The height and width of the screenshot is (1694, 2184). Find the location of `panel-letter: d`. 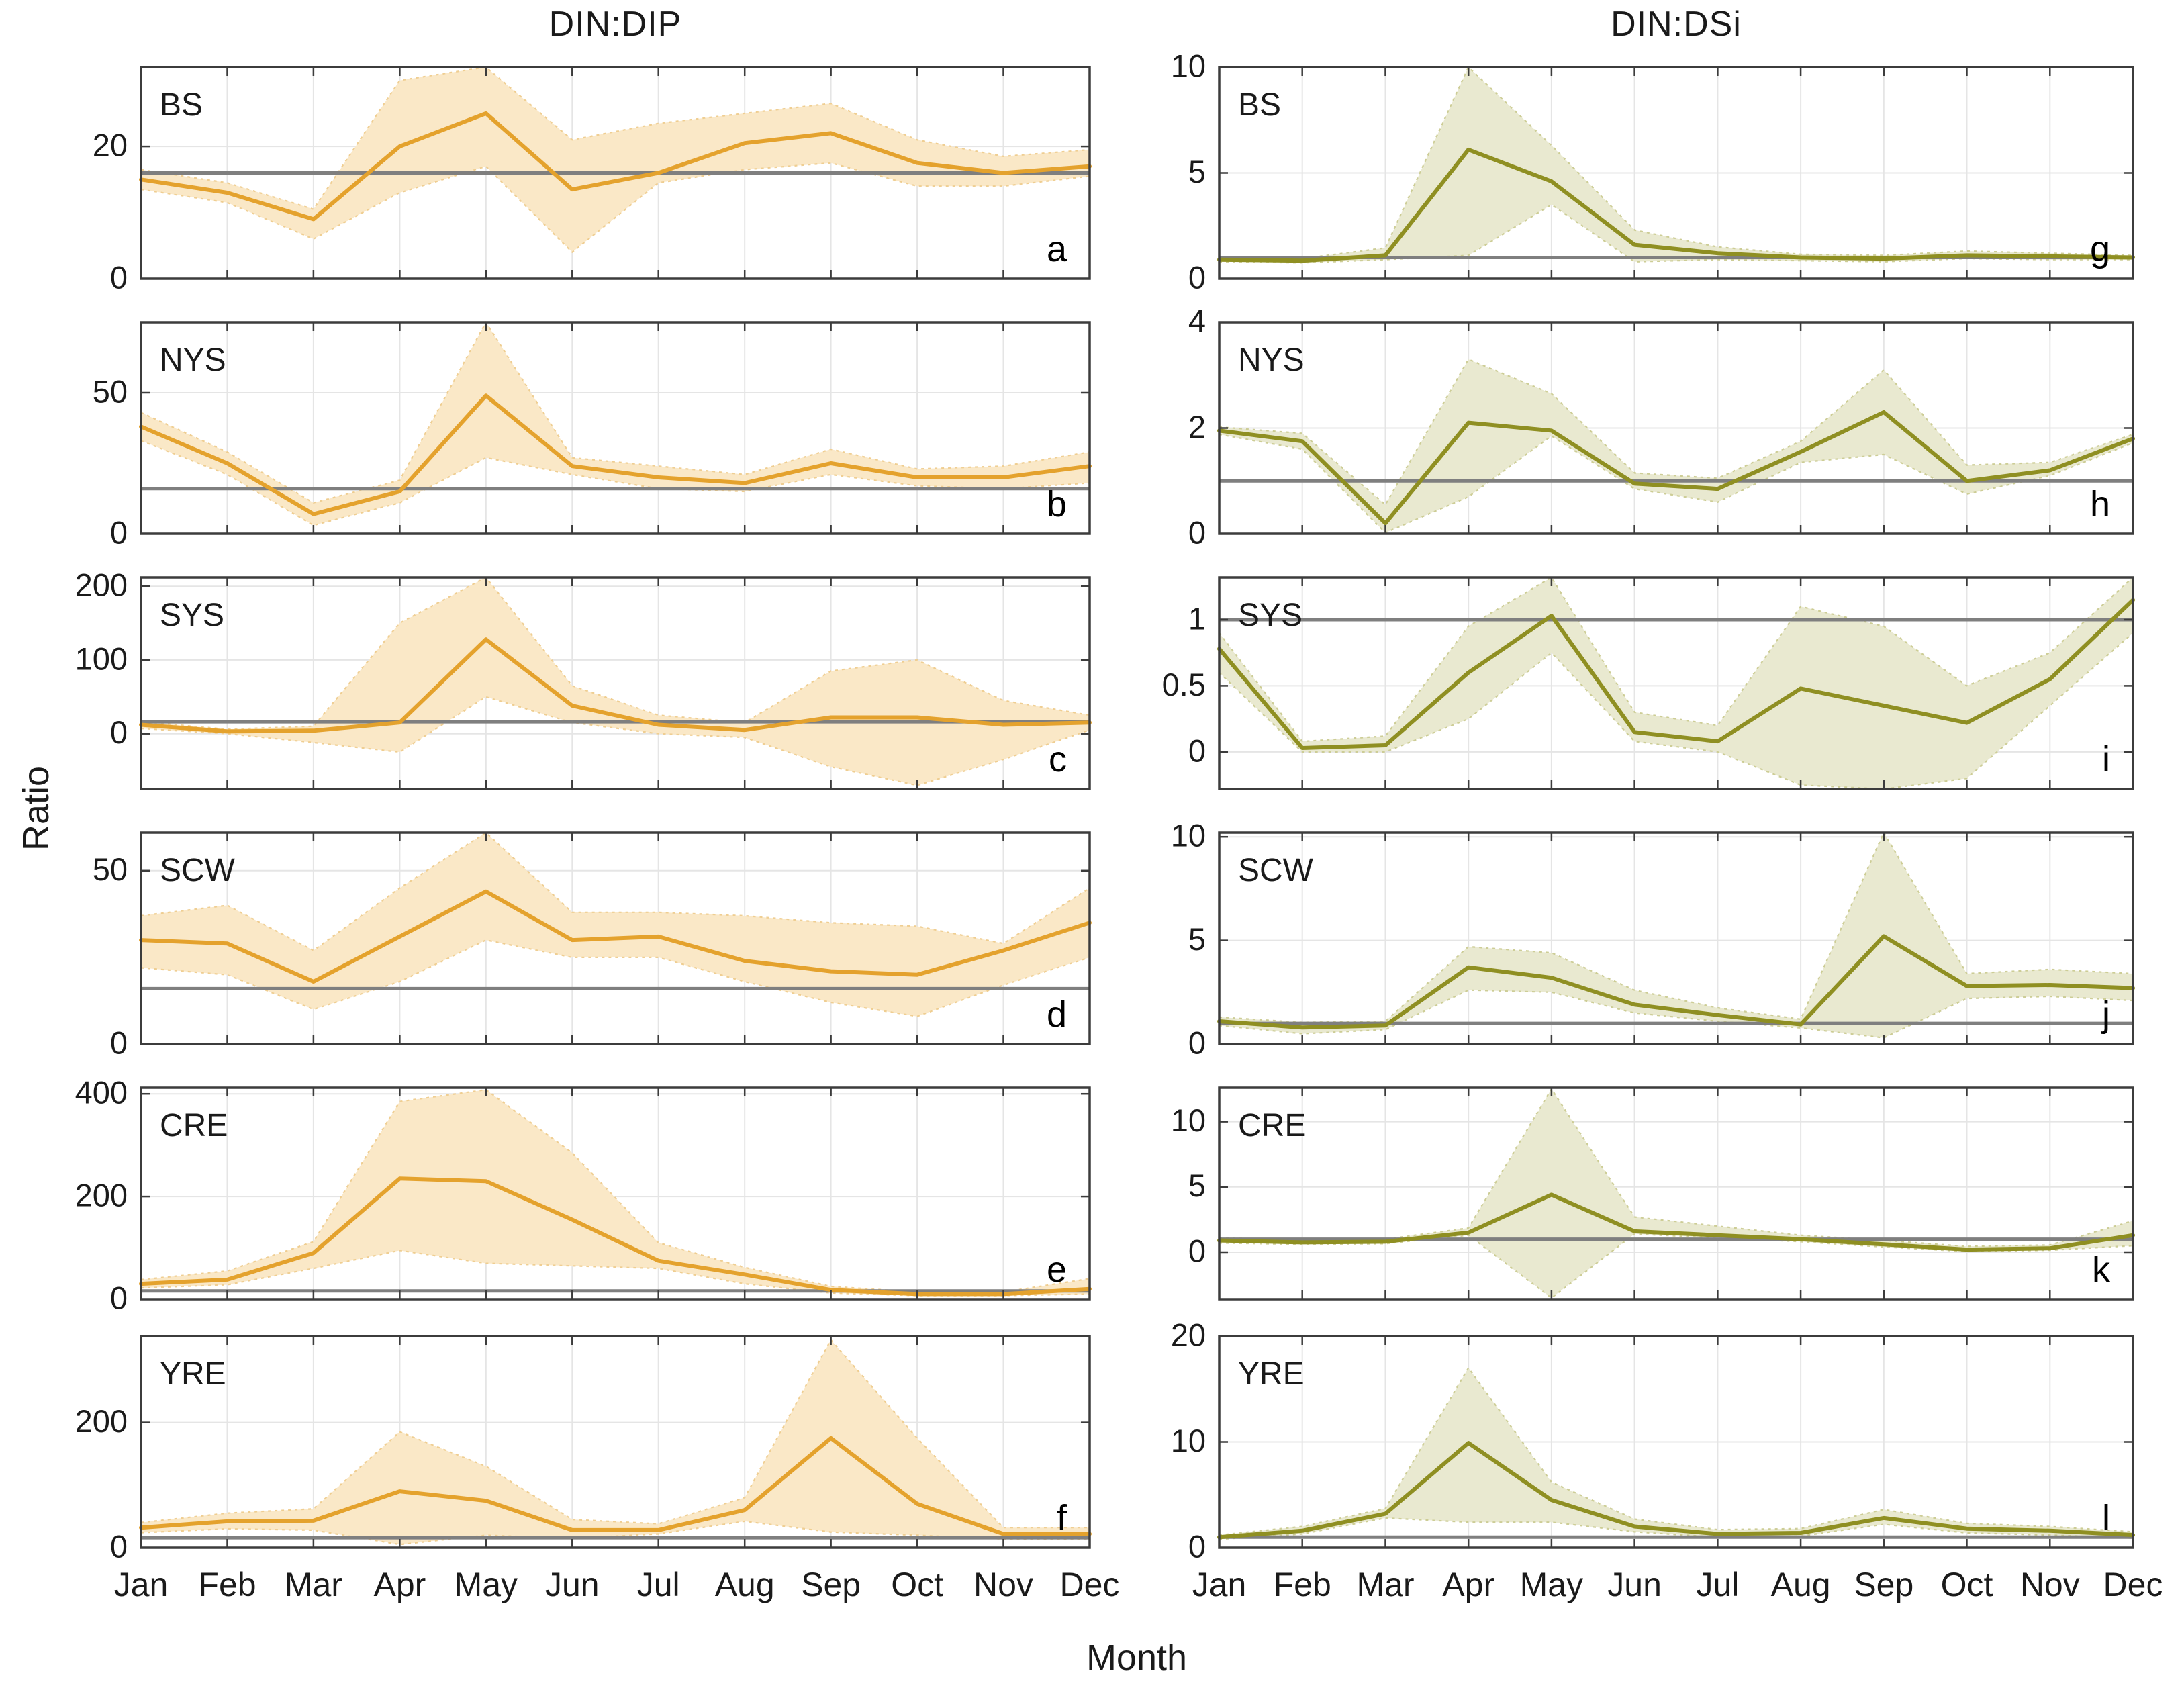

panel-letter: d is located at coordinates (1057, 1014).